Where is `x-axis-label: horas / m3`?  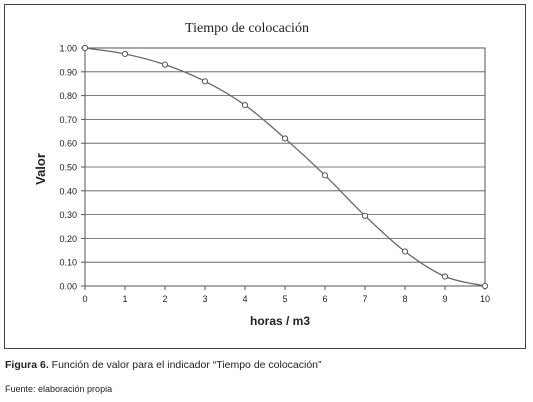 x-axis-label: horas / m3 is located at coordinates (280, 321).